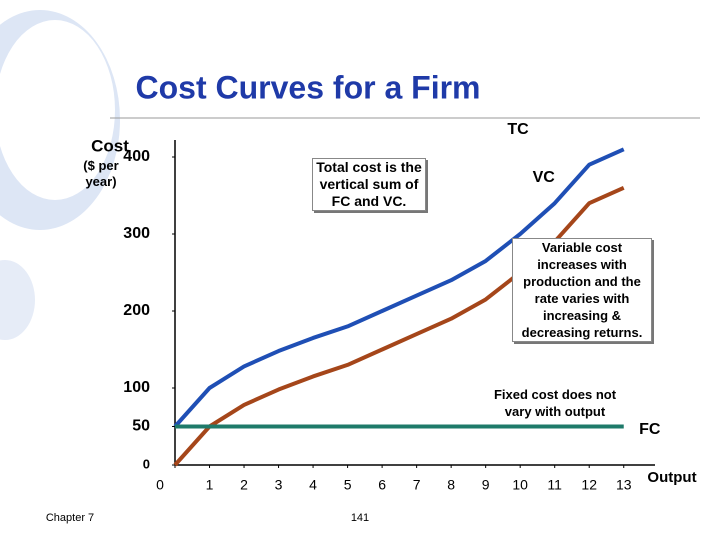 Image resolution: width=720 pixels, height=540 pixels. Describe the element at coordinates (136, 387) in the screenshot. I see `y-tick-label: 100` at that location.